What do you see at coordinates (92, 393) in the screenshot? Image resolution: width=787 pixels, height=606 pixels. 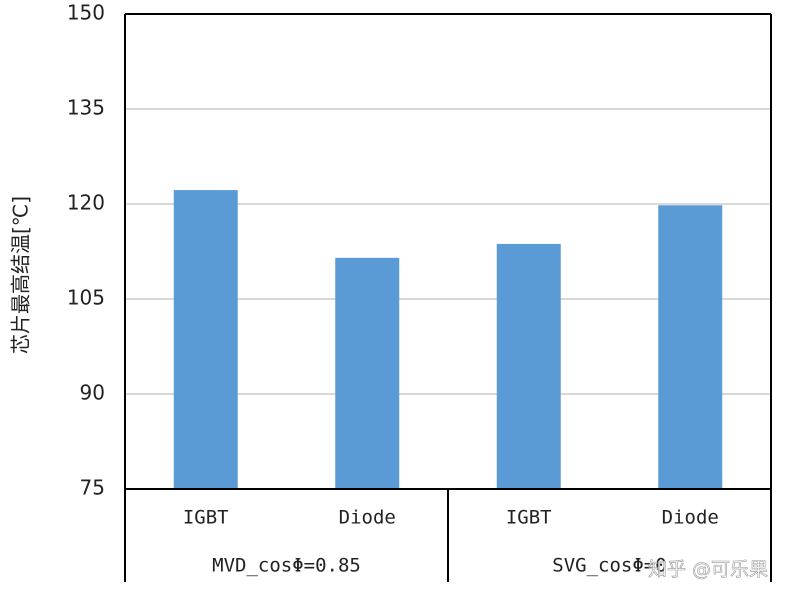 I see `y-tick-label: 90` at bounding box center [92, 393].